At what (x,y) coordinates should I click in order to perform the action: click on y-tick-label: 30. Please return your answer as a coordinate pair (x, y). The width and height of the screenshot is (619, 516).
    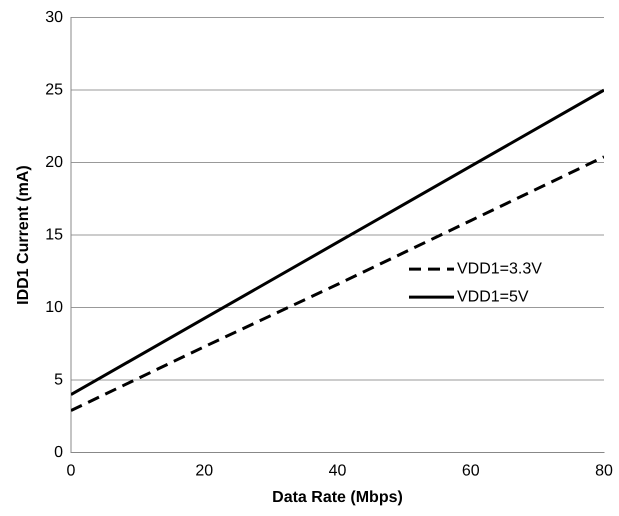
    Looking at the image, I should click on (54, 17).